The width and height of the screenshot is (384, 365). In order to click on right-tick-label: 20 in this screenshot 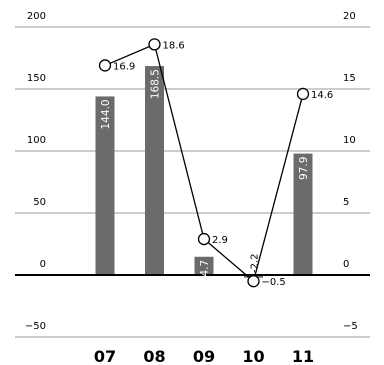, I will do `click(349, 16)`.